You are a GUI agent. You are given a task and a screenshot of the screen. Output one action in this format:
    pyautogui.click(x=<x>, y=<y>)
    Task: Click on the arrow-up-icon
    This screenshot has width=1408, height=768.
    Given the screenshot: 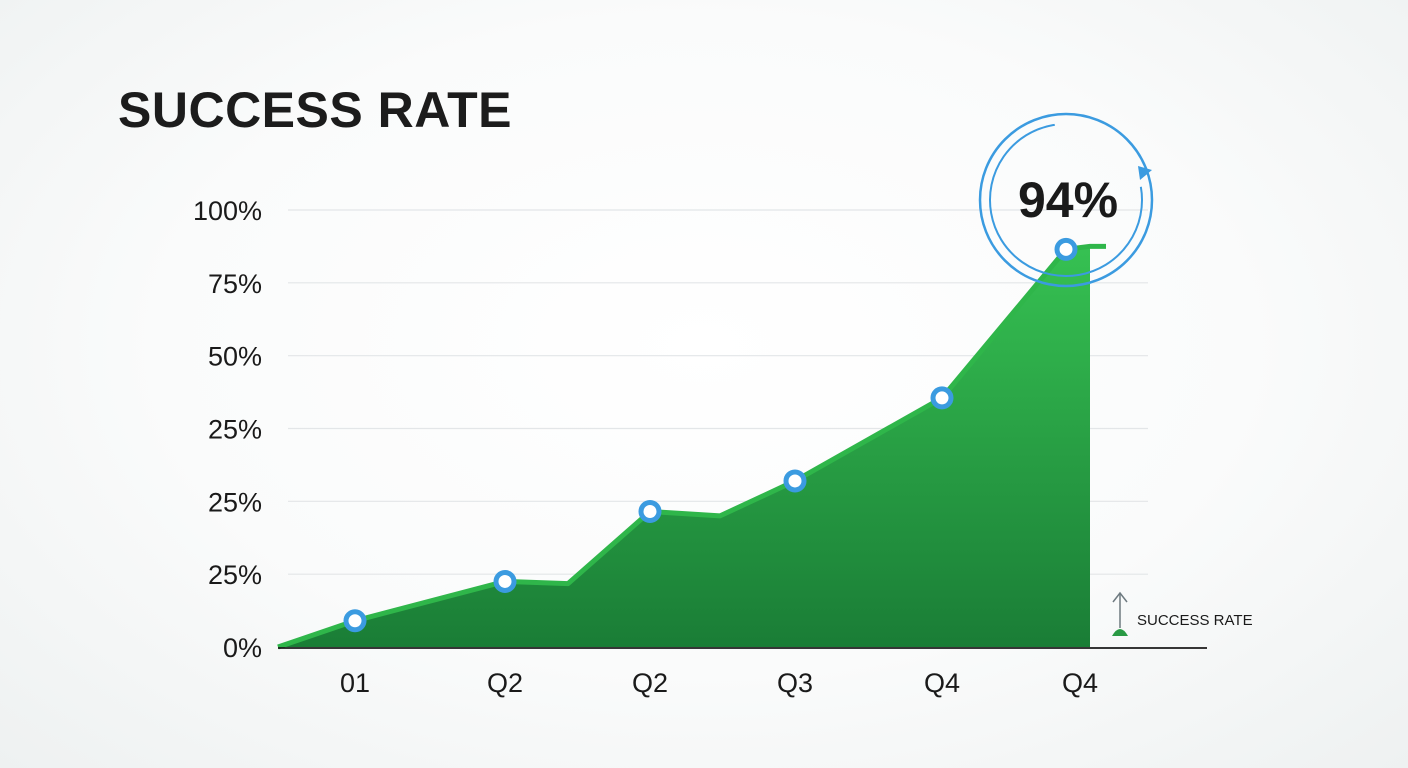 What is the action you would take?
    pyautogui.click(x=1120, y=613)
    